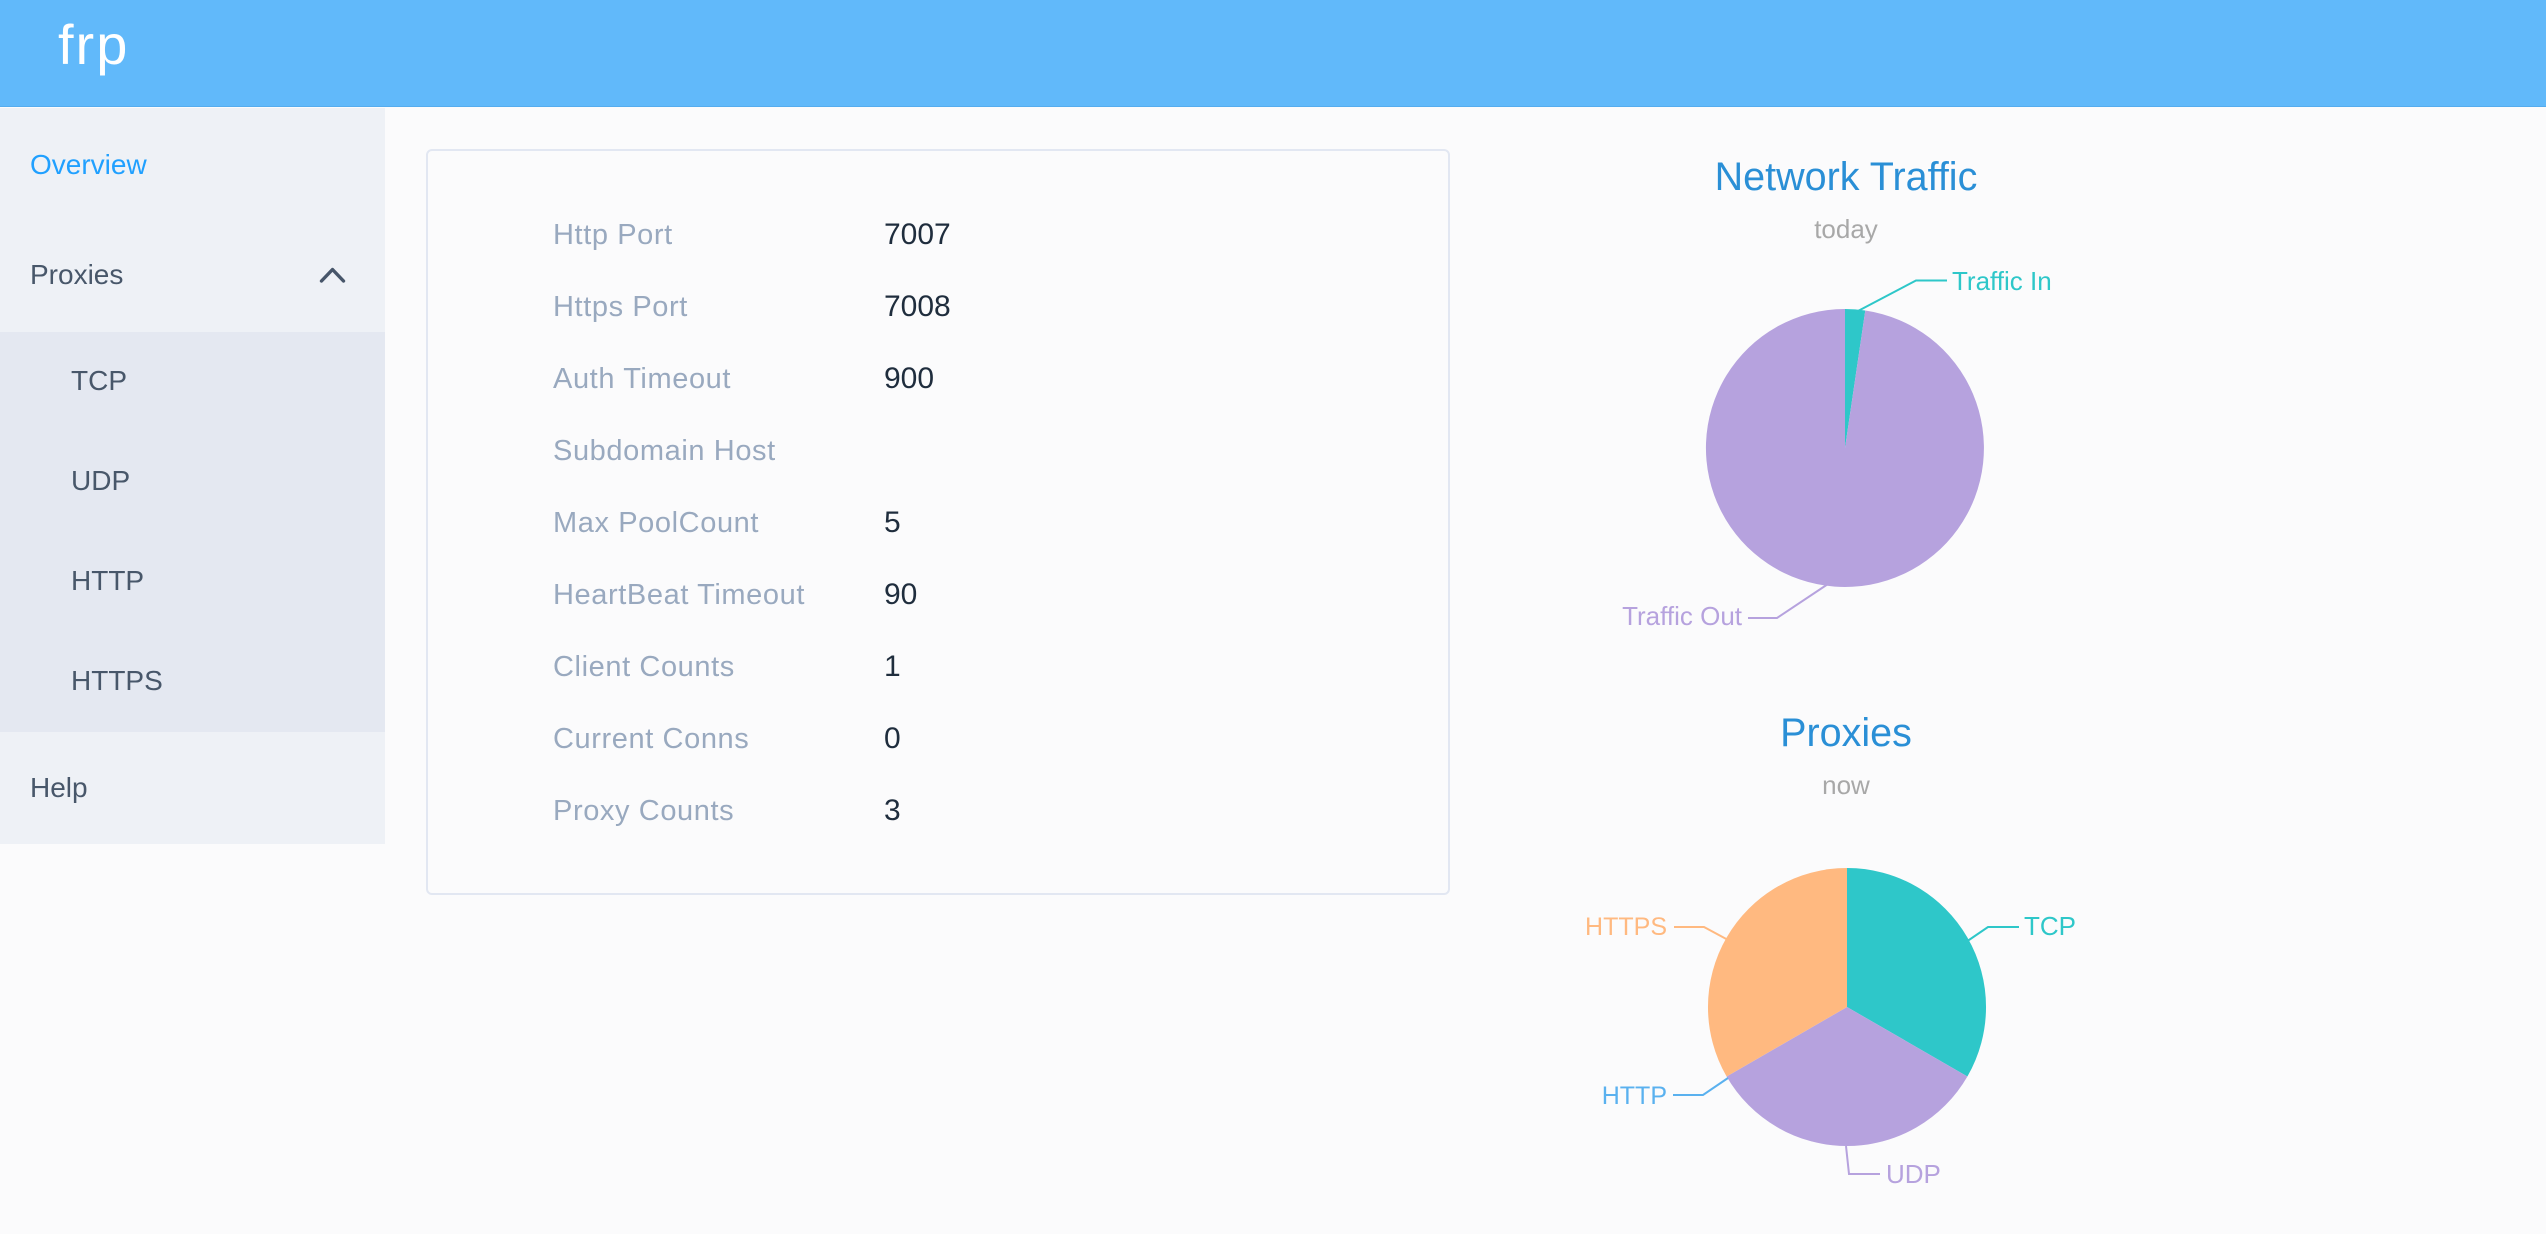 Image resolution: width=2546 pixels, height=1234 pixels. Describe the element at coordinates (1846, 177) in the screenshot. I see `svg-text: Network Traffic` at that location.